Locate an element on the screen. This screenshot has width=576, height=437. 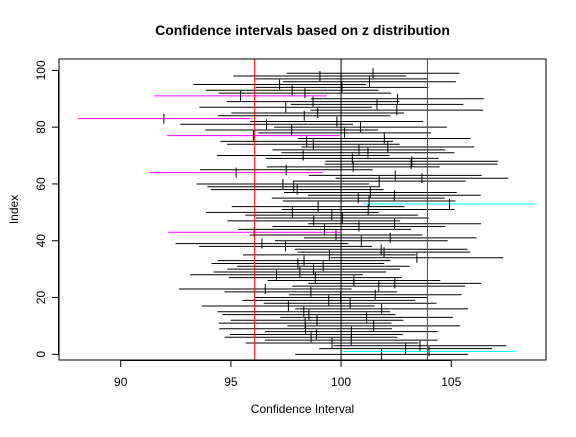
x-tick-label: 100 is located at coordinates (341, 382).